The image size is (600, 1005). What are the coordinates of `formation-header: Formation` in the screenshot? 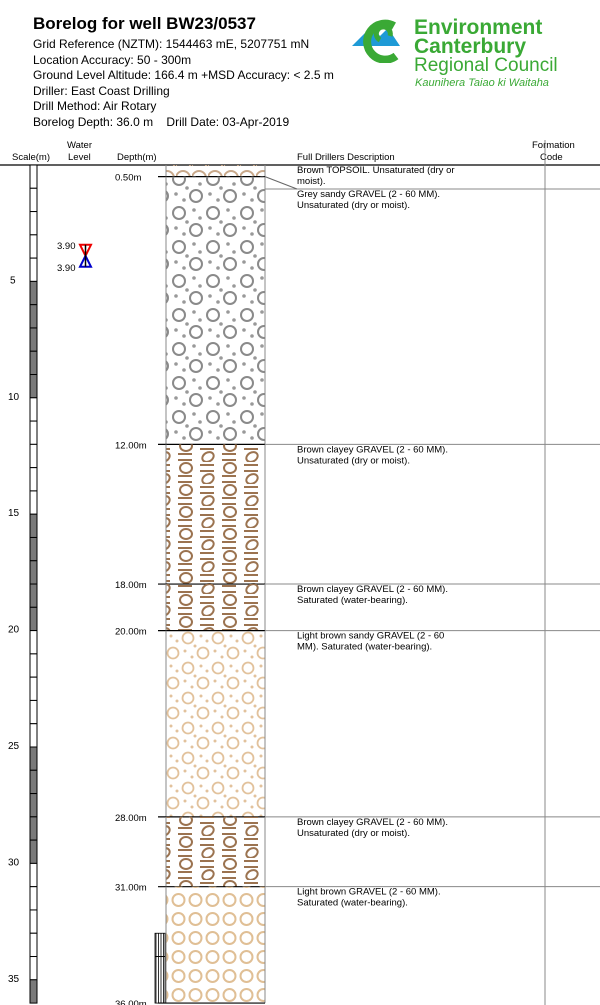 It's located at (553, 145).